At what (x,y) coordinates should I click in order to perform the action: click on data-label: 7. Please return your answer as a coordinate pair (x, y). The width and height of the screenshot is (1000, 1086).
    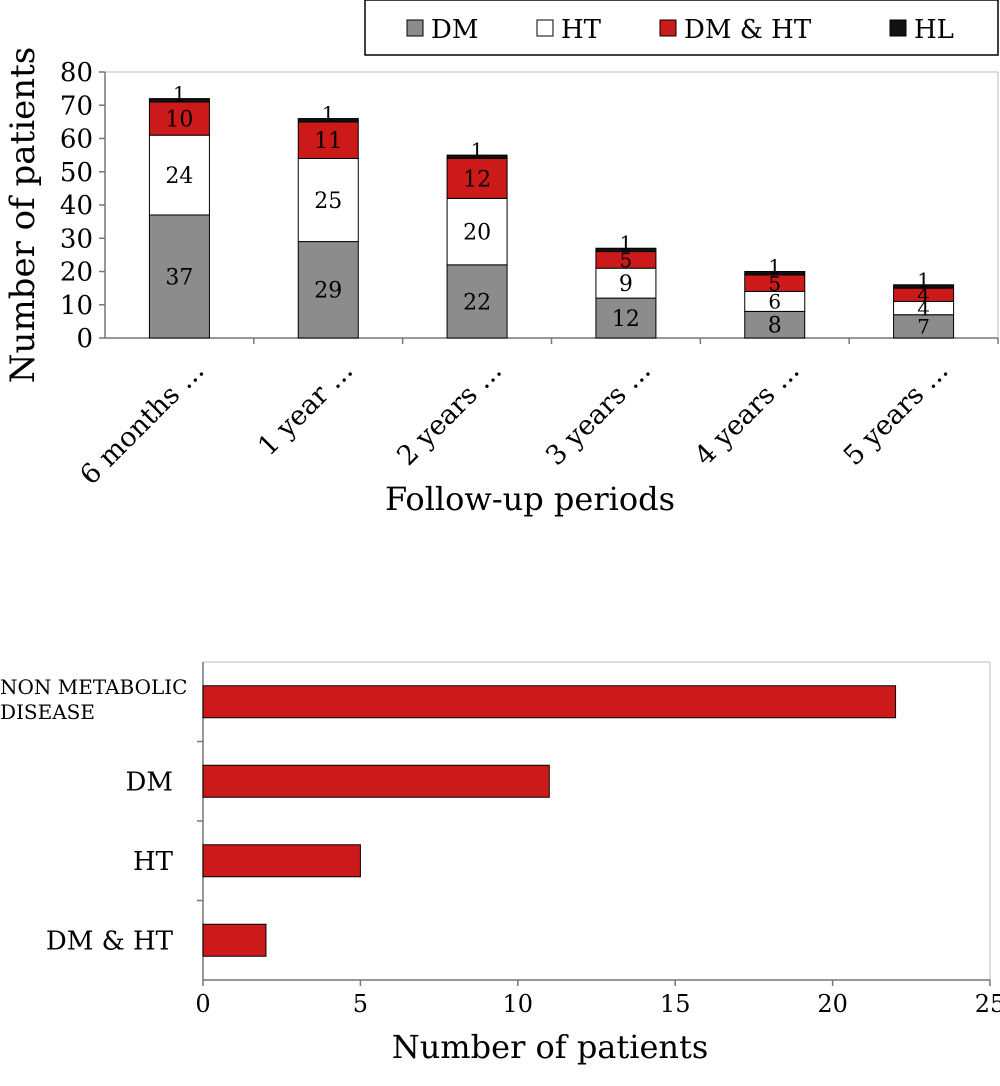
    Looking at the image, I should click on (923, 327).